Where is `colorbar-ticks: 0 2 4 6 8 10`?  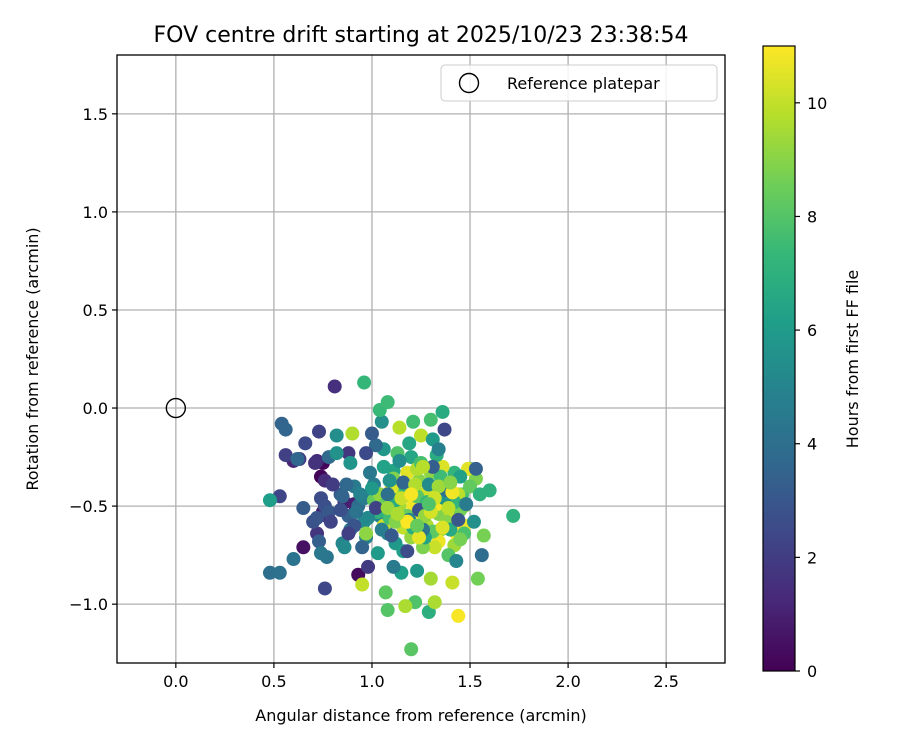
colorbar-ticks: 0 2 4 6 8 10 is located at coordinates (811, 387).